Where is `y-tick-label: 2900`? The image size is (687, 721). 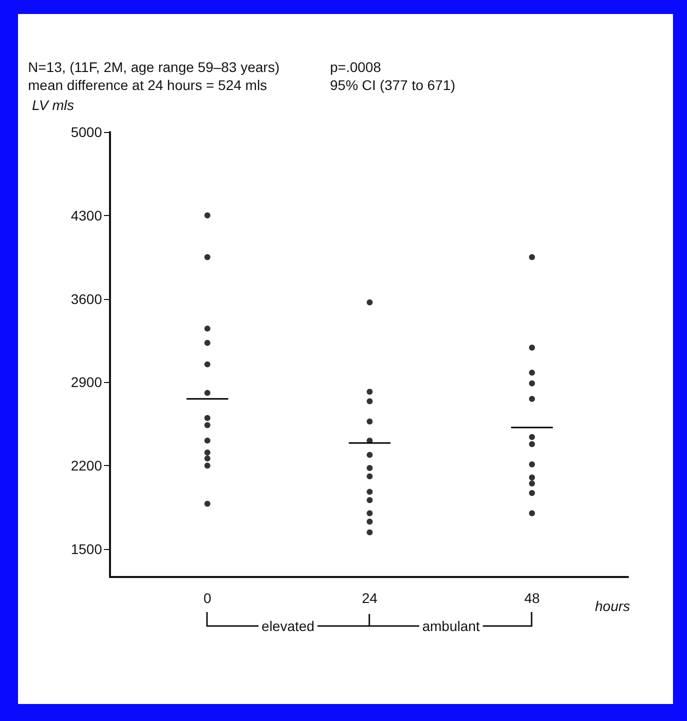
y-tick-label: 2900 is located at coordinates (86, 382).